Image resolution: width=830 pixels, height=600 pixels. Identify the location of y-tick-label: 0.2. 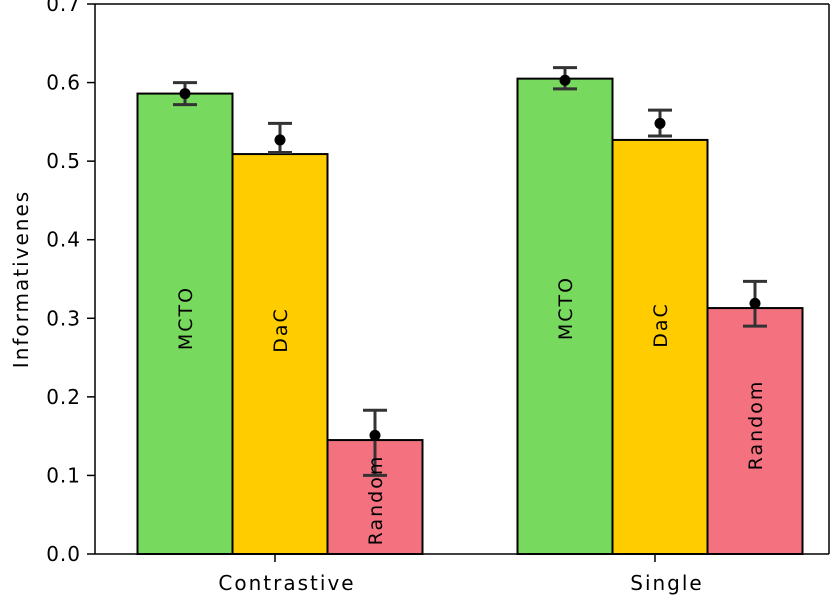
(63, 397).